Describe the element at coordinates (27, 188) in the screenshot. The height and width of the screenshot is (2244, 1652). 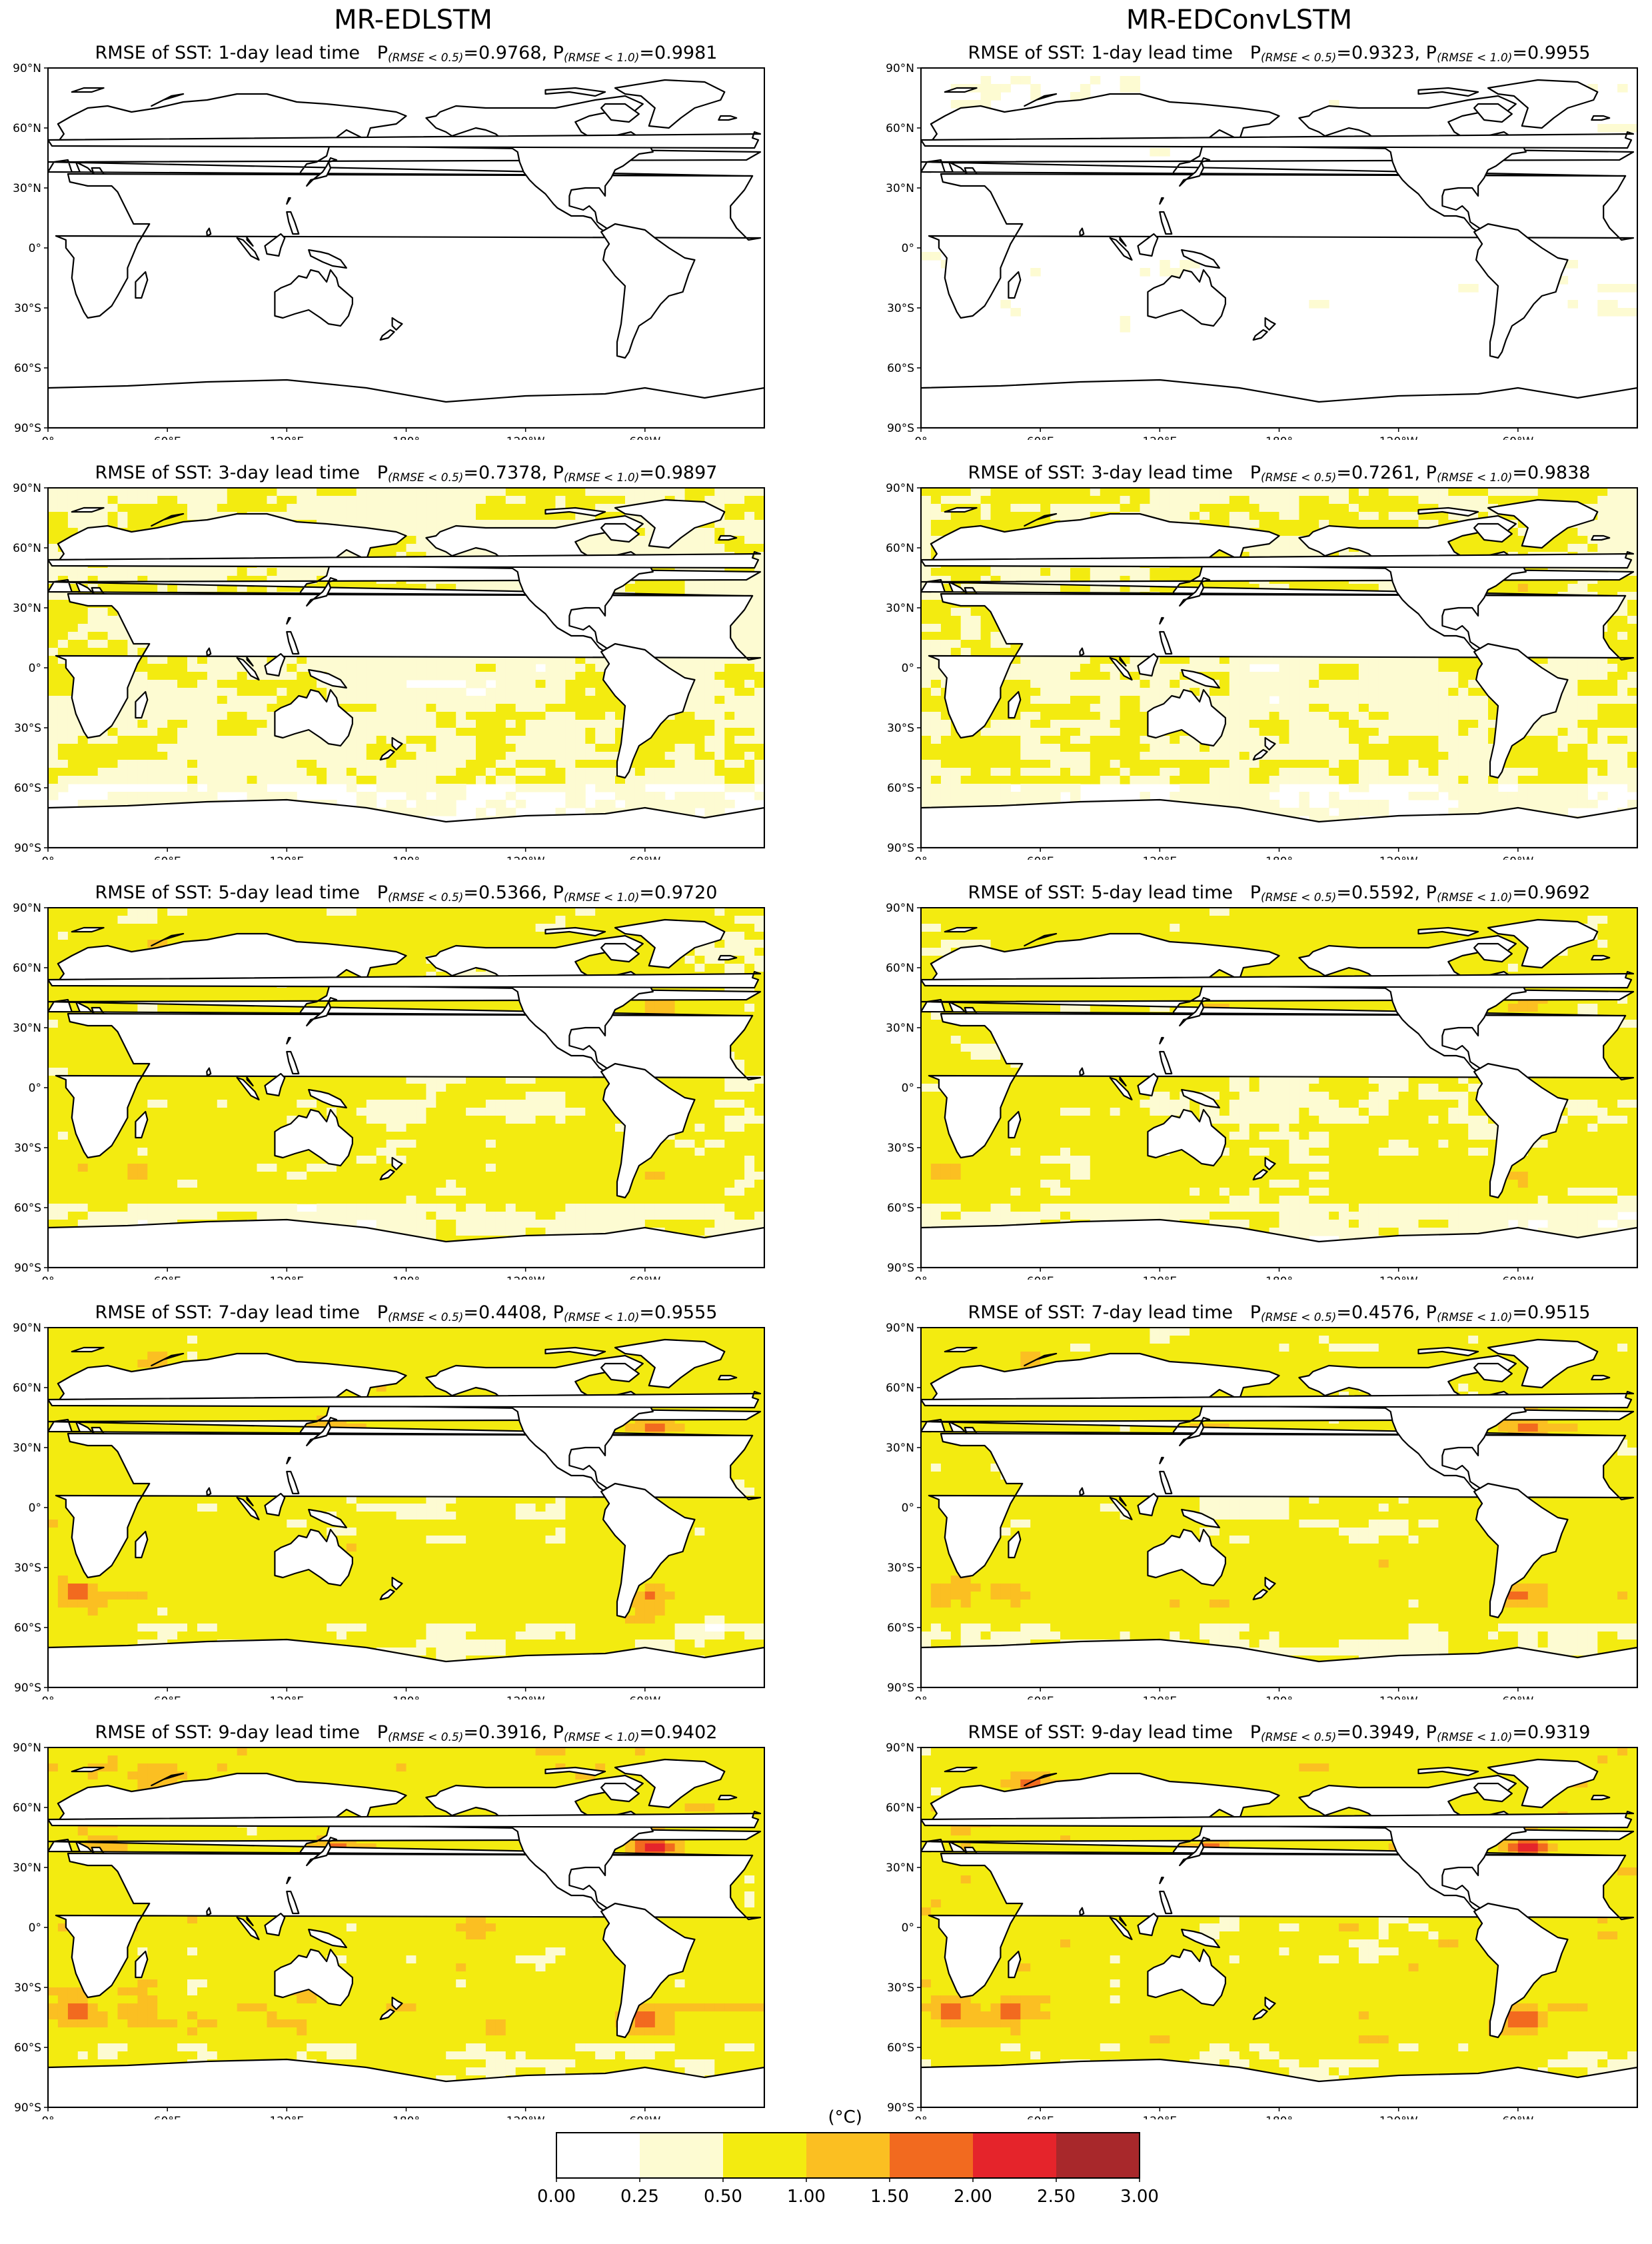
I see `lat-tick-label: 30°N` at that location.